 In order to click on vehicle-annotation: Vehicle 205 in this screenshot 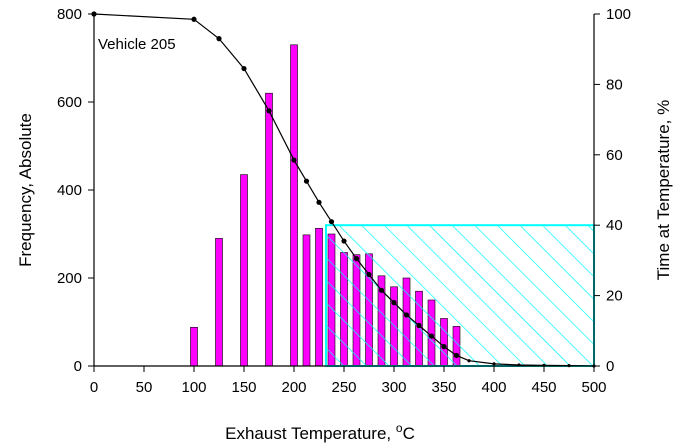, I will do `click(137, 44)`.